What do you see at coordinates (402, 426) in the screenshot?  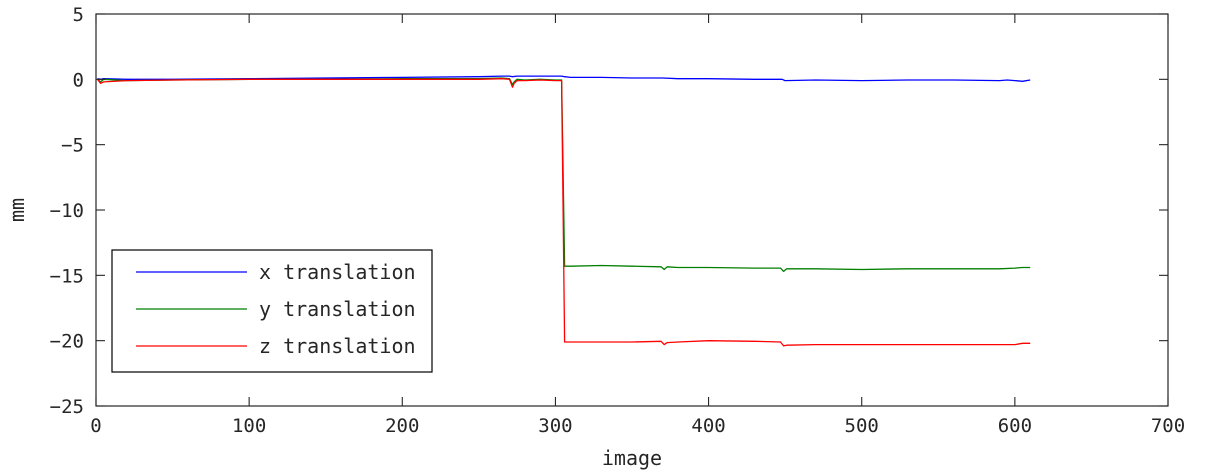 I see `x-tick-label: 200` at bounding box center [402, 426].